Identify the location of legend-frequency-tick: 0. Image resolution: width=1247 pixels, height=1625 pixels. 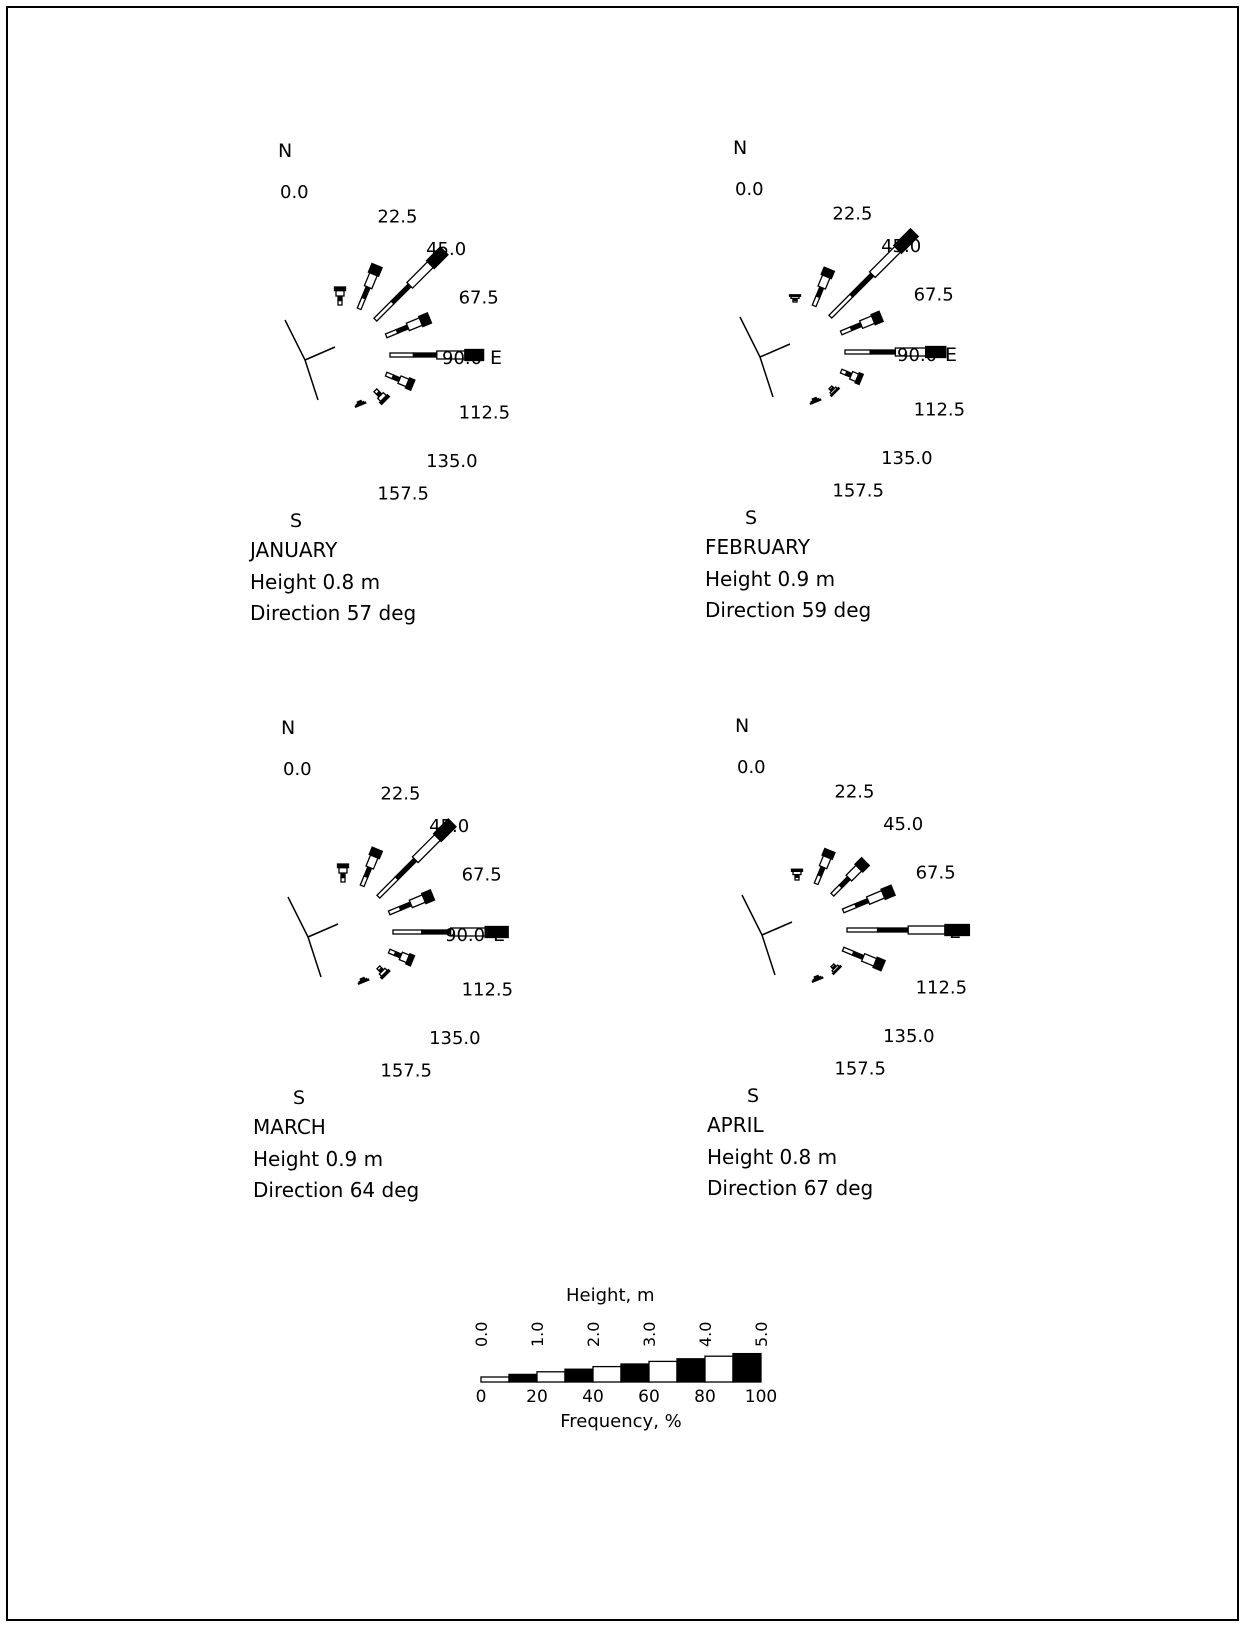
(481, 1397).